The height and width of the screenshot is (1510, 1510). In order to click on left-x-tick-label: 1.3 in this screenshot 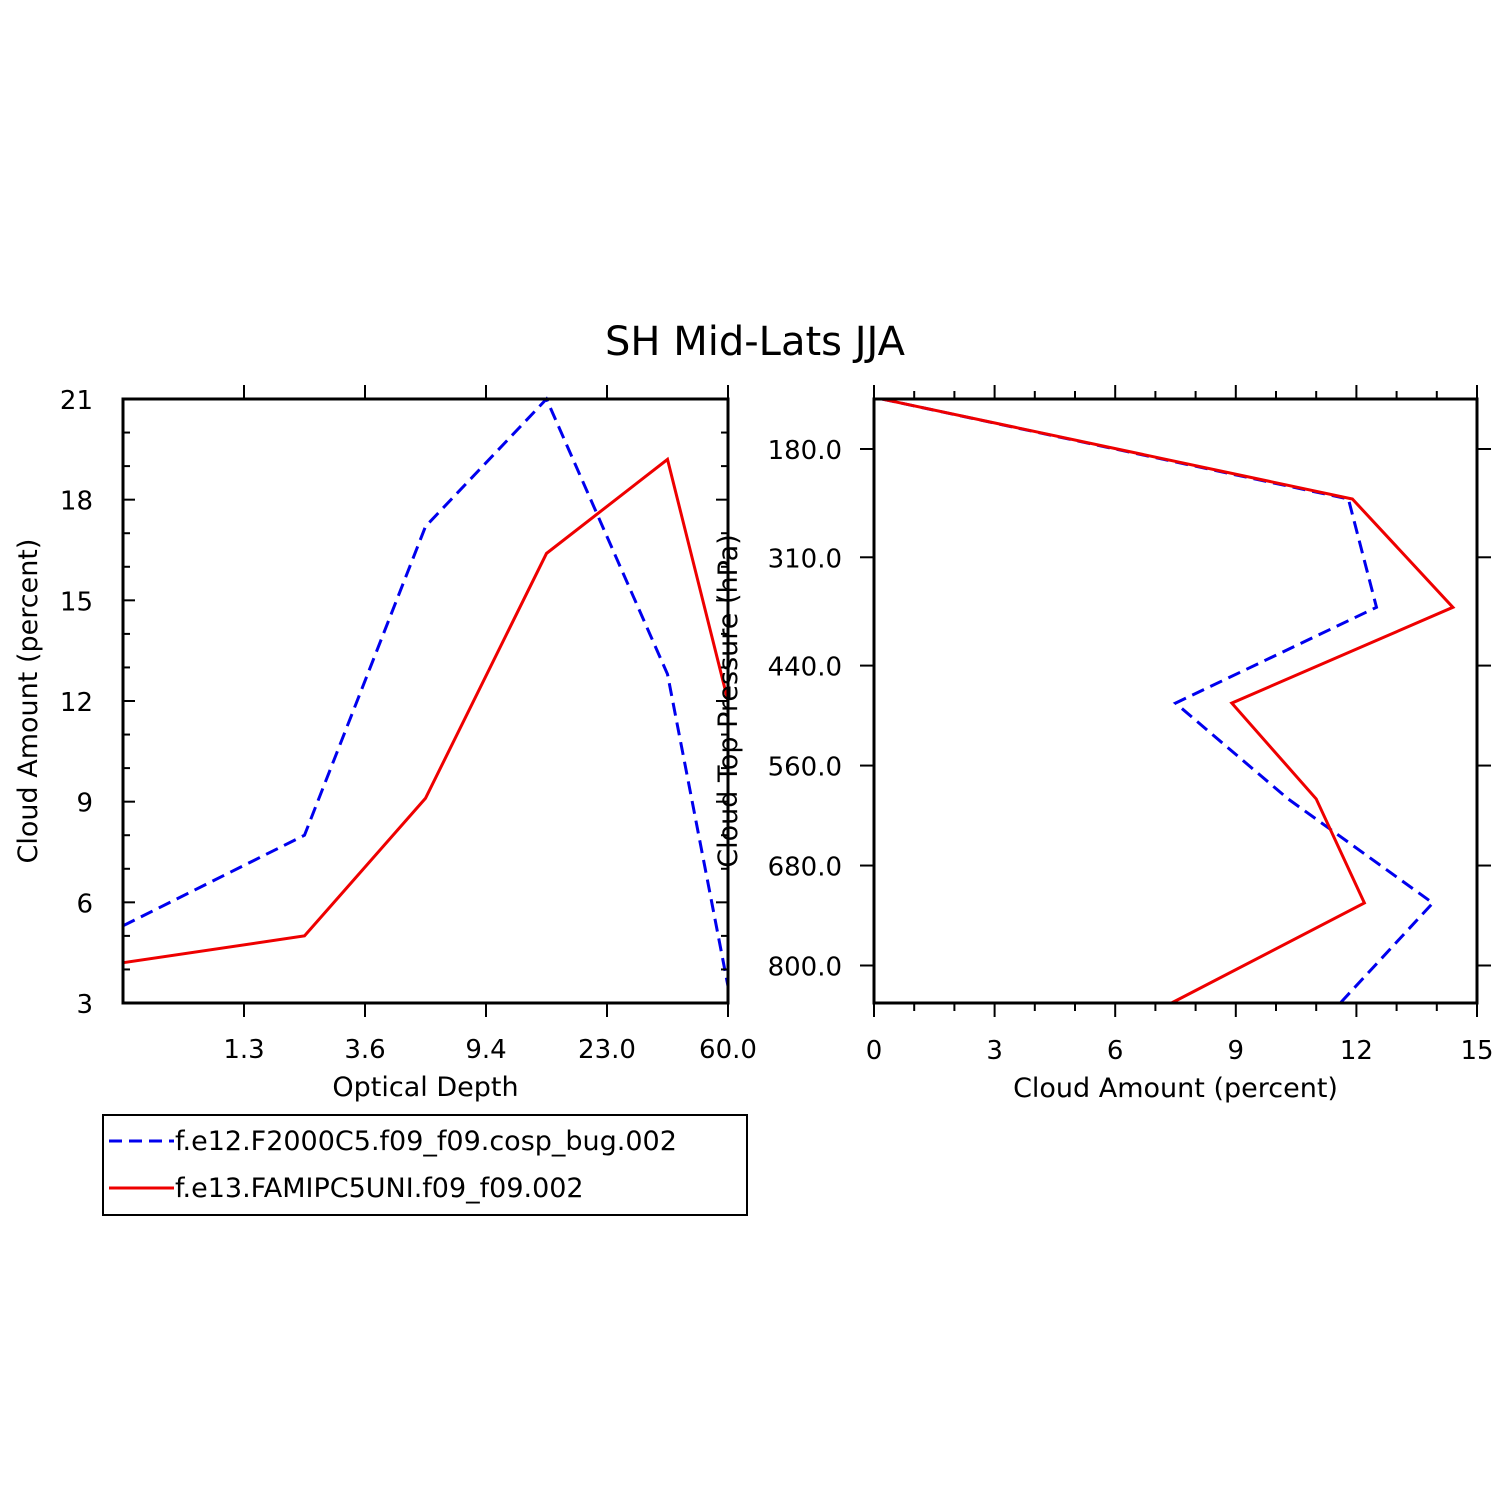, I will do `click(243, 1050)`.